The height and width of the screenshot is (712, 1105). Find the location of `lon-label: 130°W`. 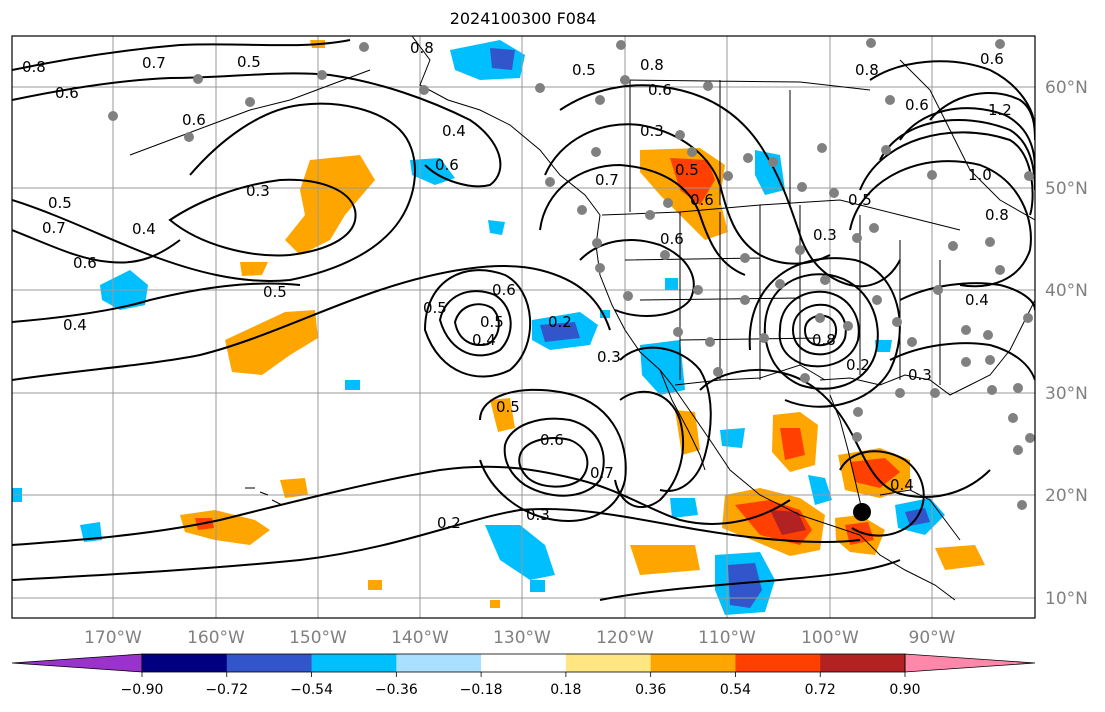

lon-label: 130°W is located at coordinates (522, 638).